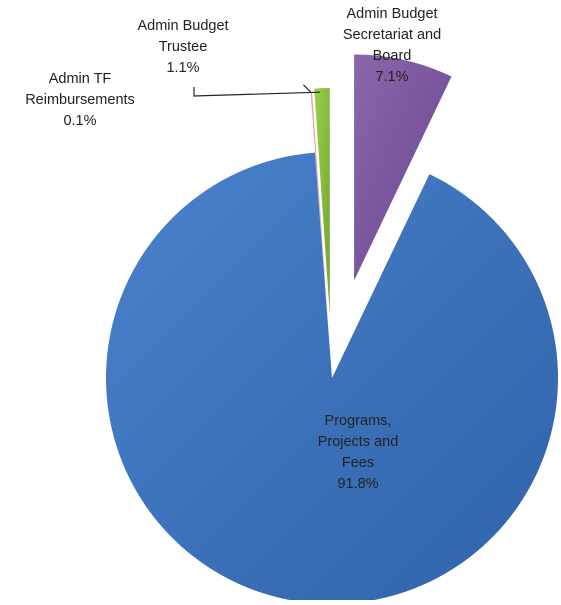 Image resolution: width=561 pixels, height=605 pixels. What do you see at coordinates (392, 45) in the screenshot?
I see `slice-label-admin-budget-secretariat-board: Admin Budget Secretariat and Board 7.1%` at bounding box center [392, 45].